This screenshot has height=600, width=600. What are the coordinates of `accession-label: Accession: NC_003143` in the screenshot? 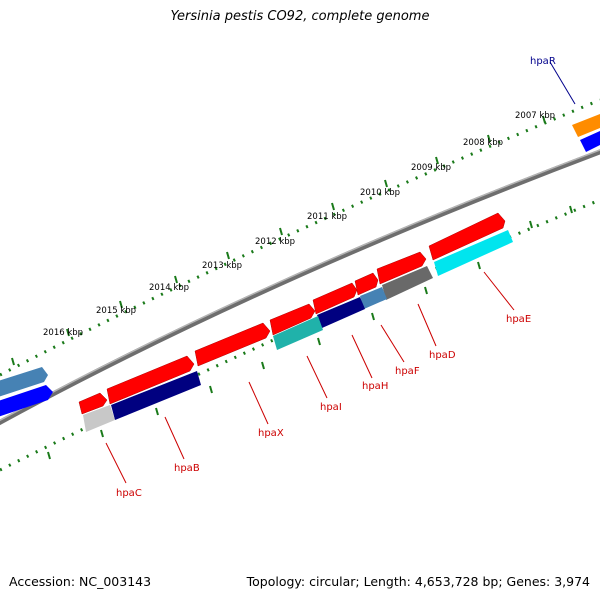 It's located at (80, 581).